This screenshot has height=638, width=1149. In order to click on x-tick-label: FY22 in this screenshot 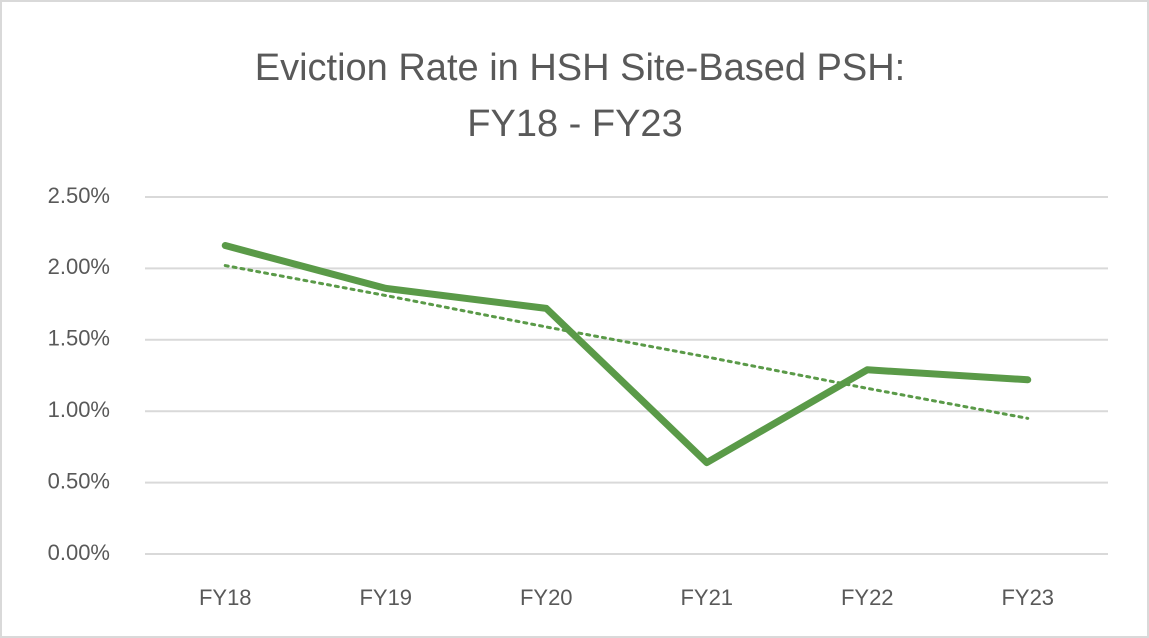, I will do `click(867, 597)`.